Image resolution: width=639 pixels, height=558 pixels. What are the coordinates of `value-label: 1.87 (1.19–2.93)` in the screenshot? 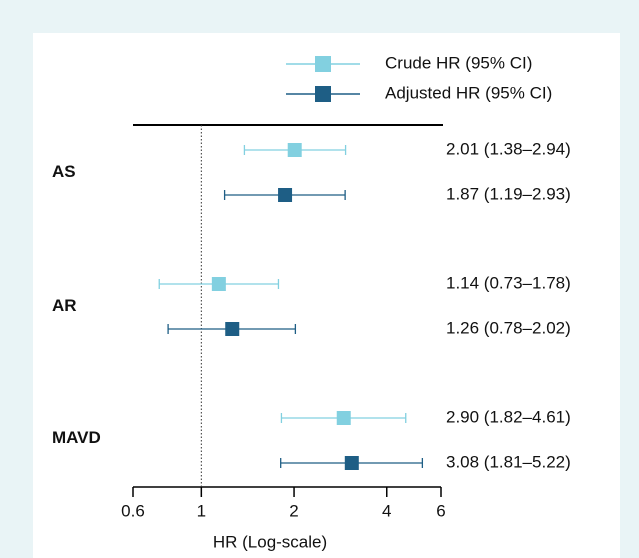 It's located at (508, 193).